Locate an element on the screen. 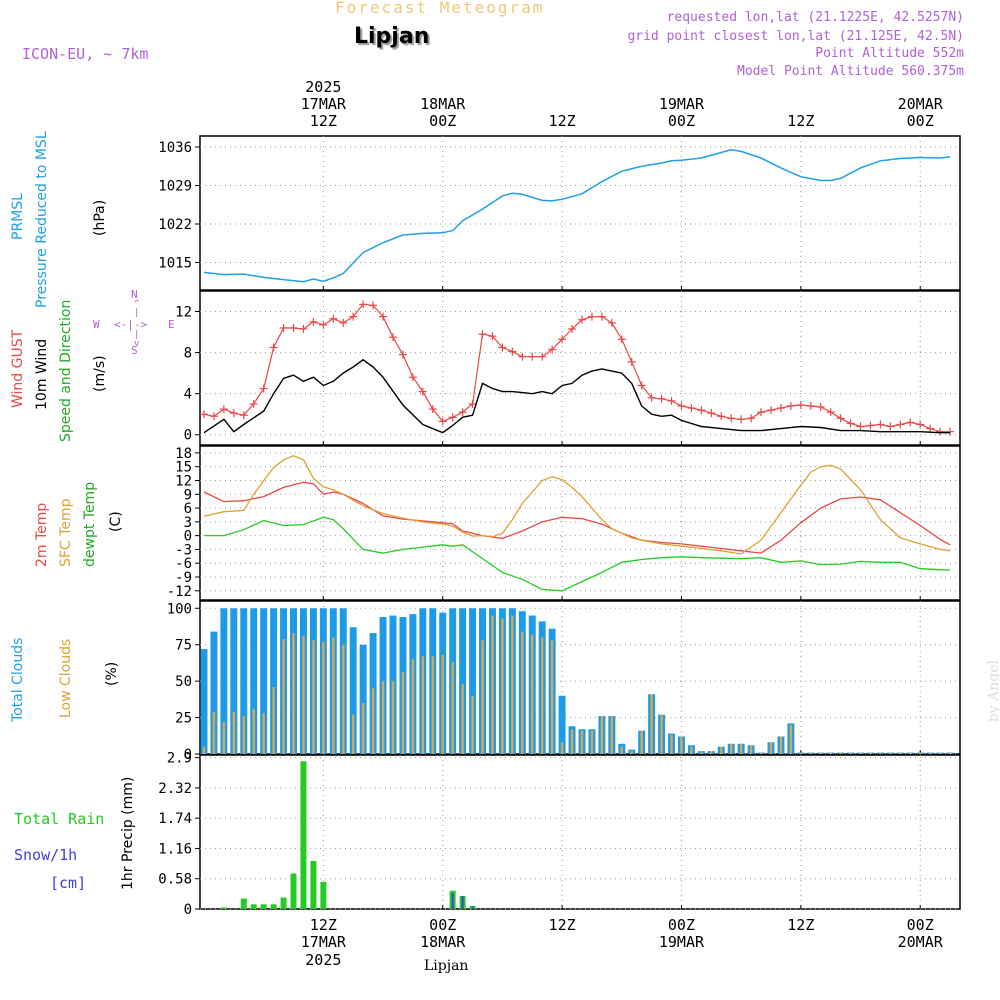  precipitation-ytick-label: 0.58 is located at coordinates (175, 880).